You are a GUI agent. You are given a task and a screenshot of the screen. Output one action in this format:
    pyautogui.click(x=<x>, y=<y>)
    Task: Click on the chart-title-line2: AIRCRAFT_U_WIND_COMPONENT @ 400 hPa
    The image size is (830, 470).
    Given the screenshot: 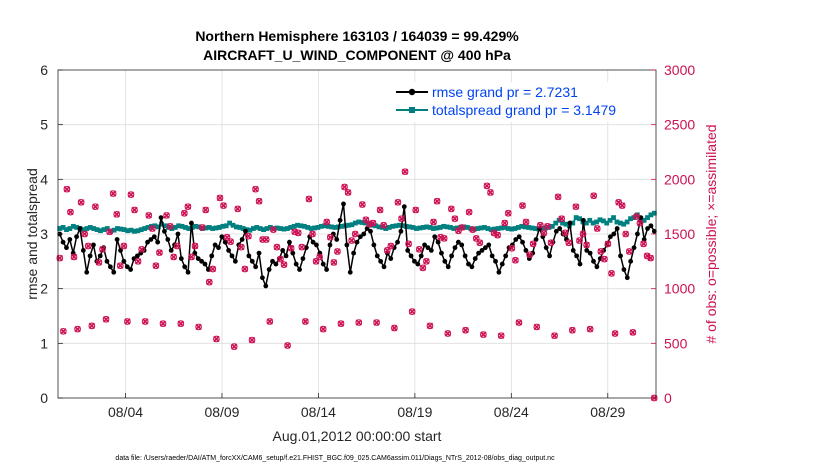 What is the action you would take?
    pyautogui.click(x=357, y=55)
    